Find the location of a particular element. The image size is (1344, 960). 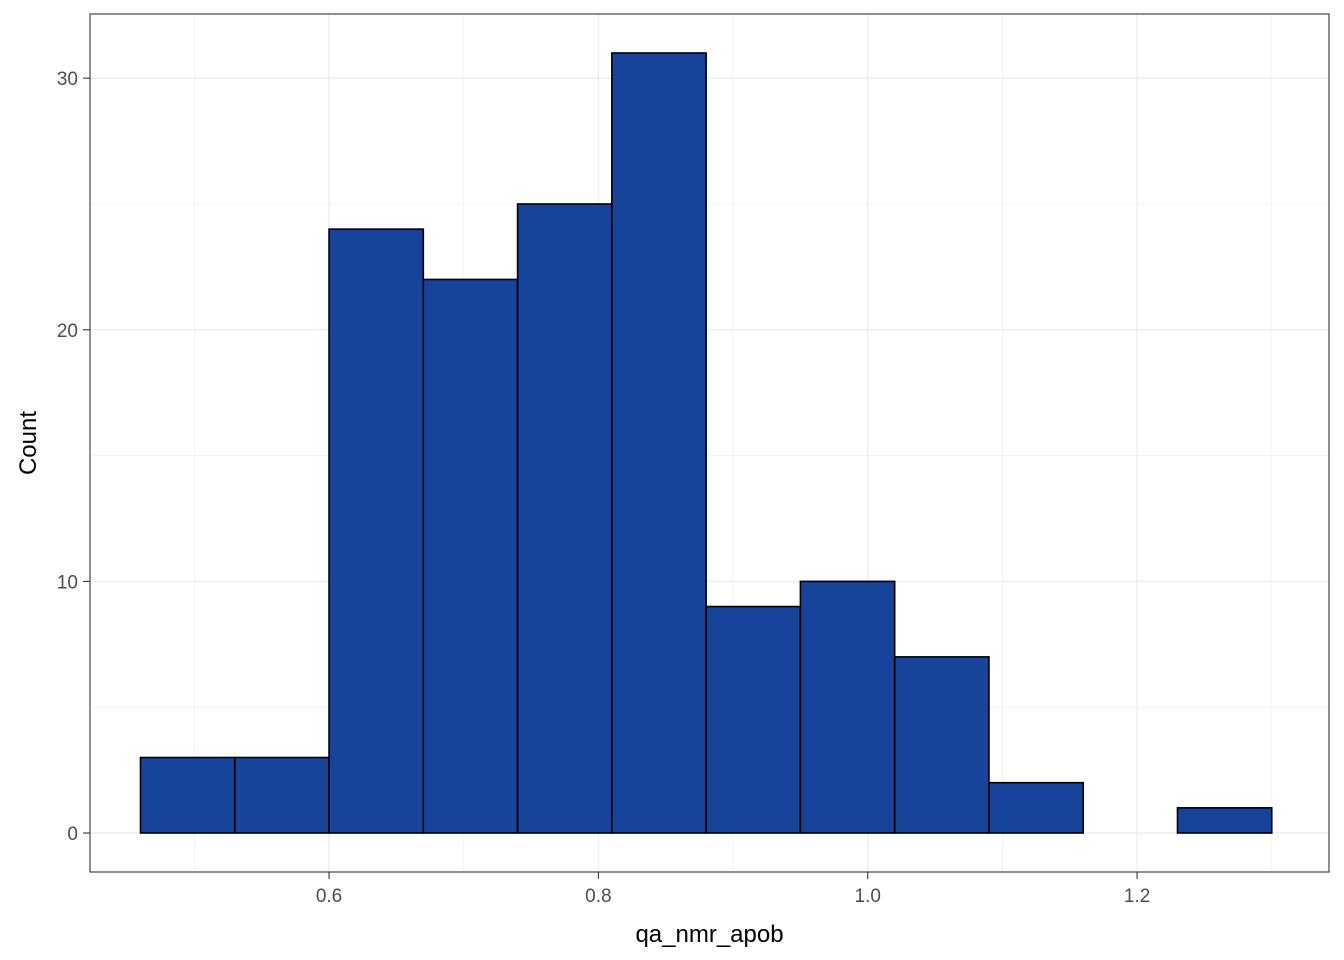

y-tick-label: 30 is located at coordinates (67, 79).